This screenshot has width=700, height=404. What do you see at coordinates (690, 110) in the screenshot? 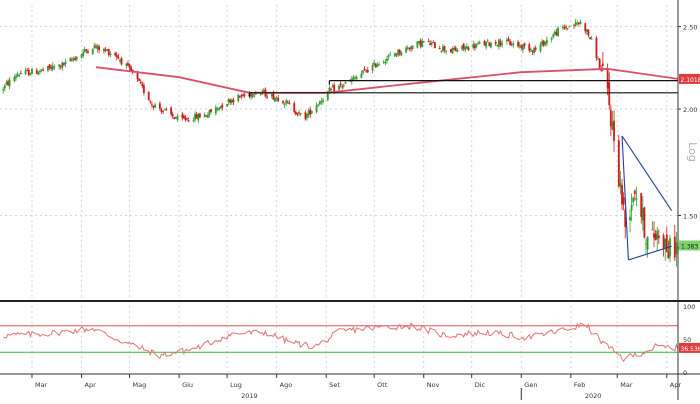
I see `price-tick-label: 2.00` at bounding box center [690, 110].